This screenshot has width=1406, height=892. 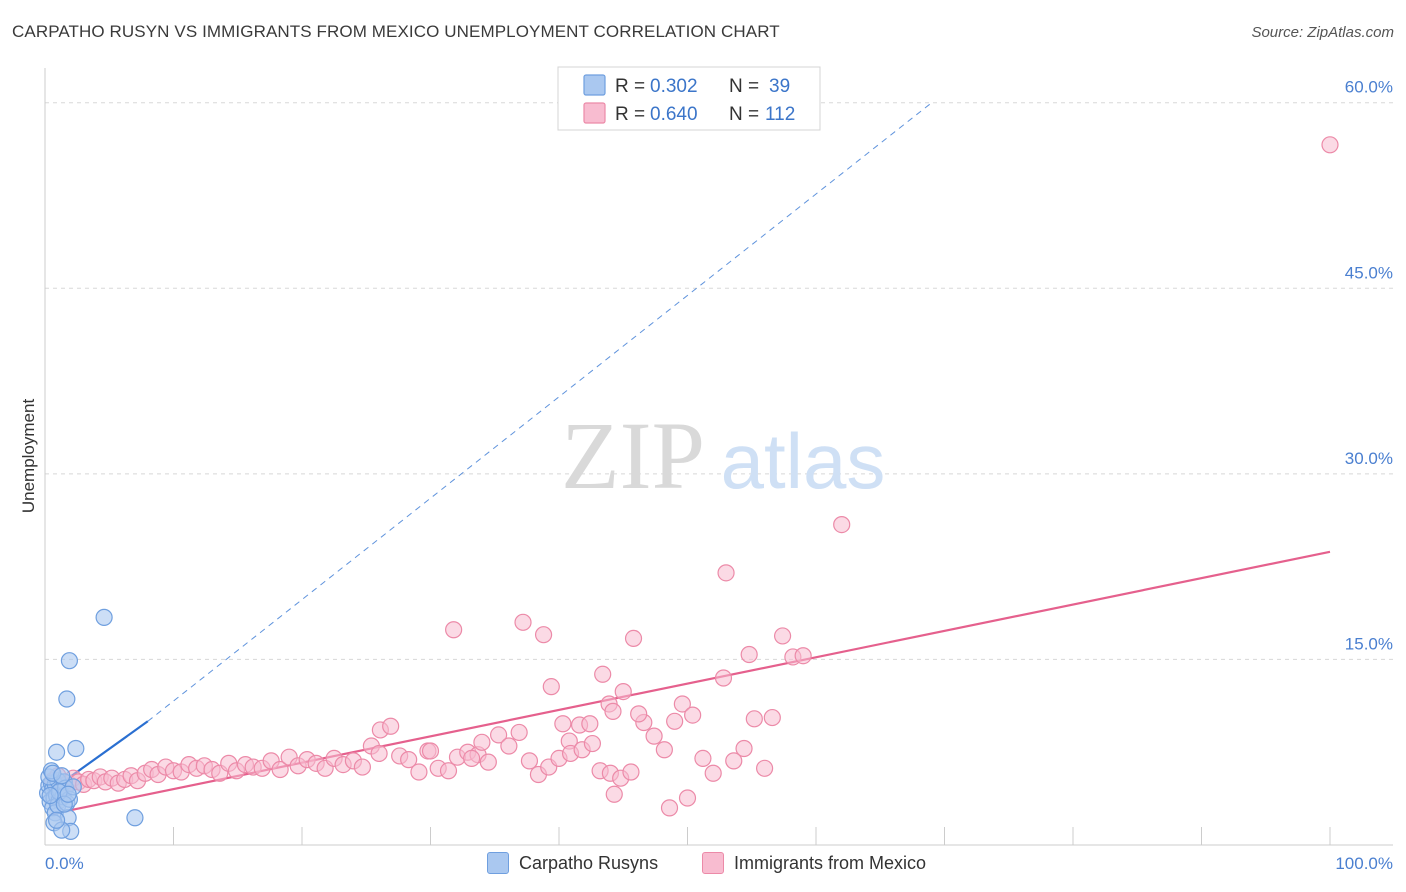 I want to click on bottom-legend-item-carpatho-rusyns: Carpatho Rusyns, so click(x=572, y=863).